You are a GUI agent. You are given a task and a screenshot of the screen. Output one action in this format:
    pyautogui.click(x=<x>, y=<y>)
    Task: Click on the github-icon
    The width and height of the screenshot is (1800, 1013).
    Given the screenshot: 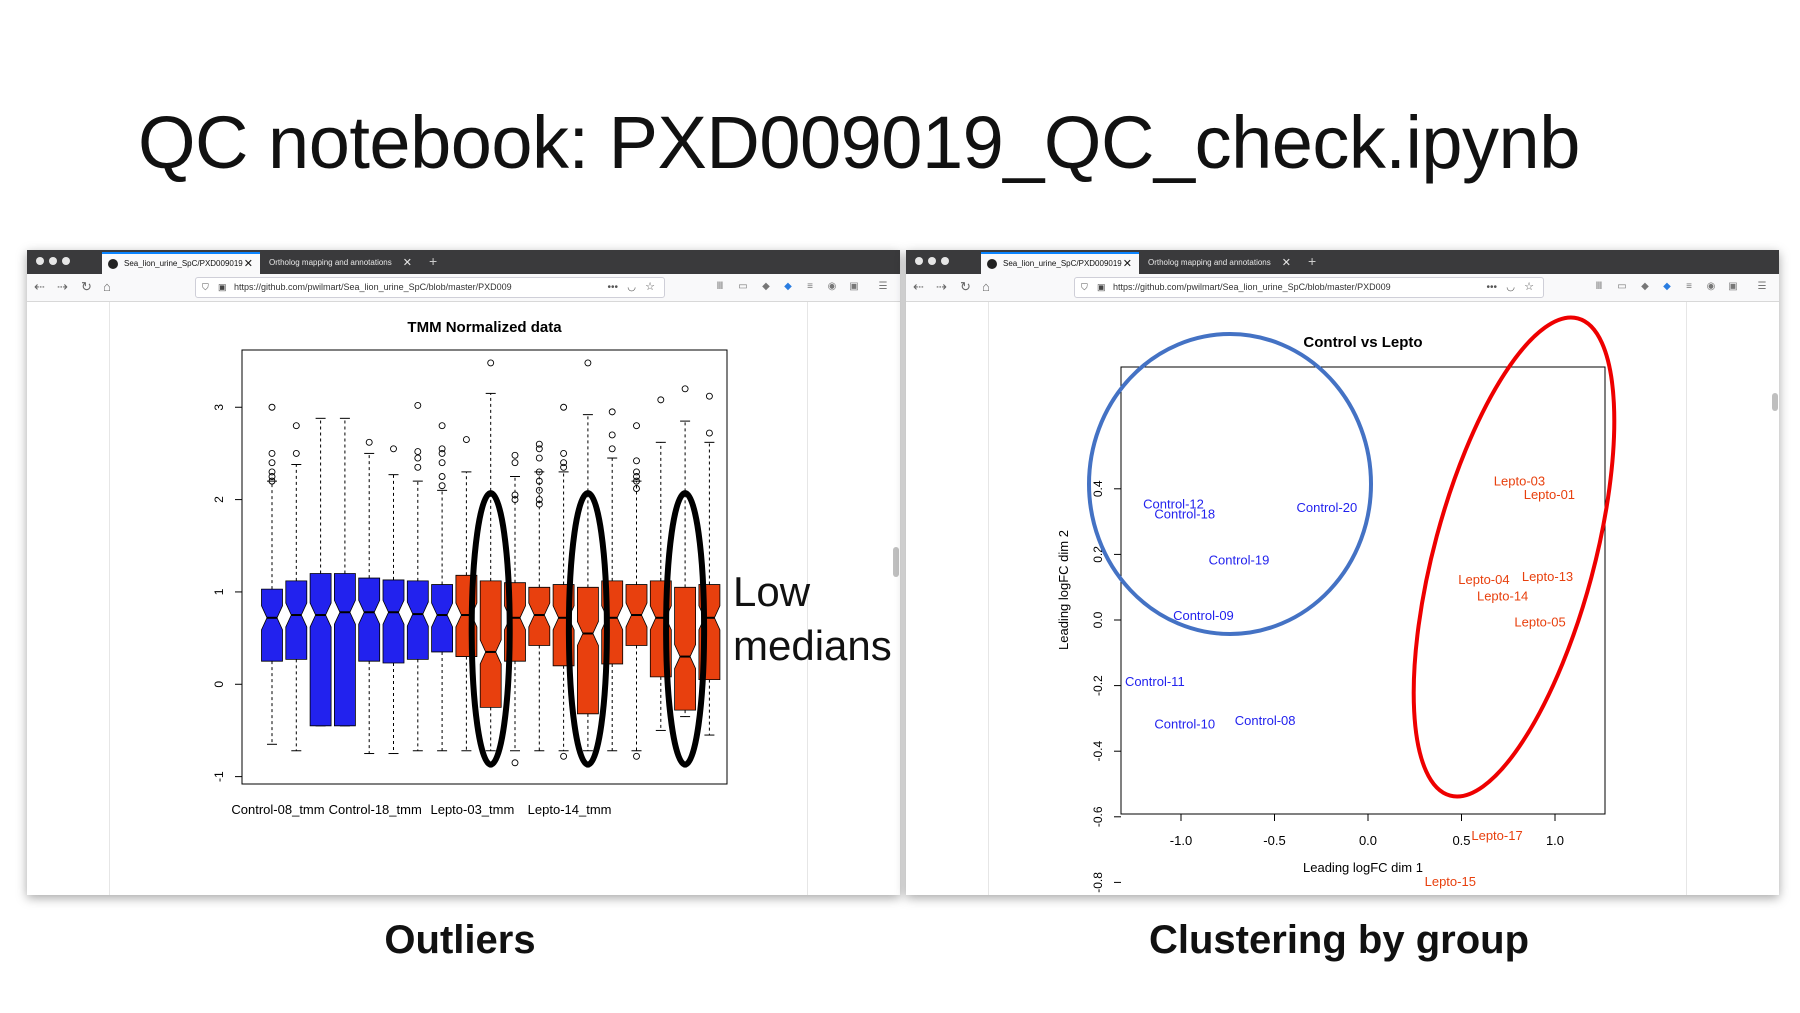 What is the action you would take?
    pyautogui.click(x=113, y=264)
    